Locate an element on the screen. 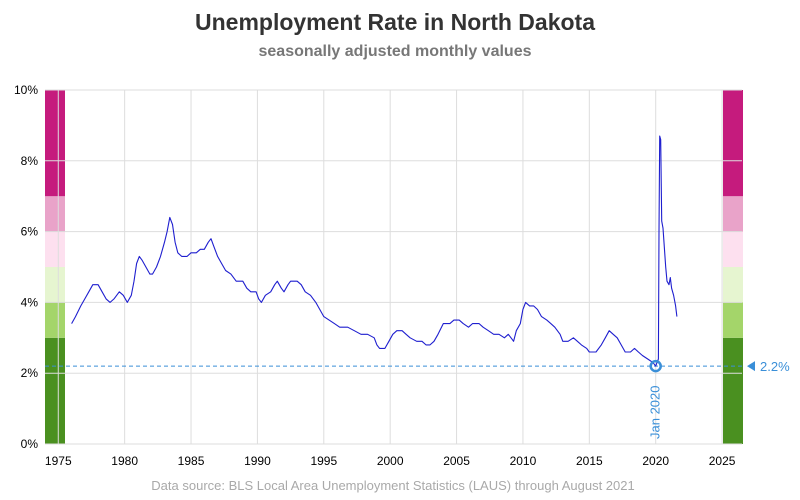 This screenshot has height=500, width=800. reference-value-label: 2.2% is located at coordinates (775, 366).